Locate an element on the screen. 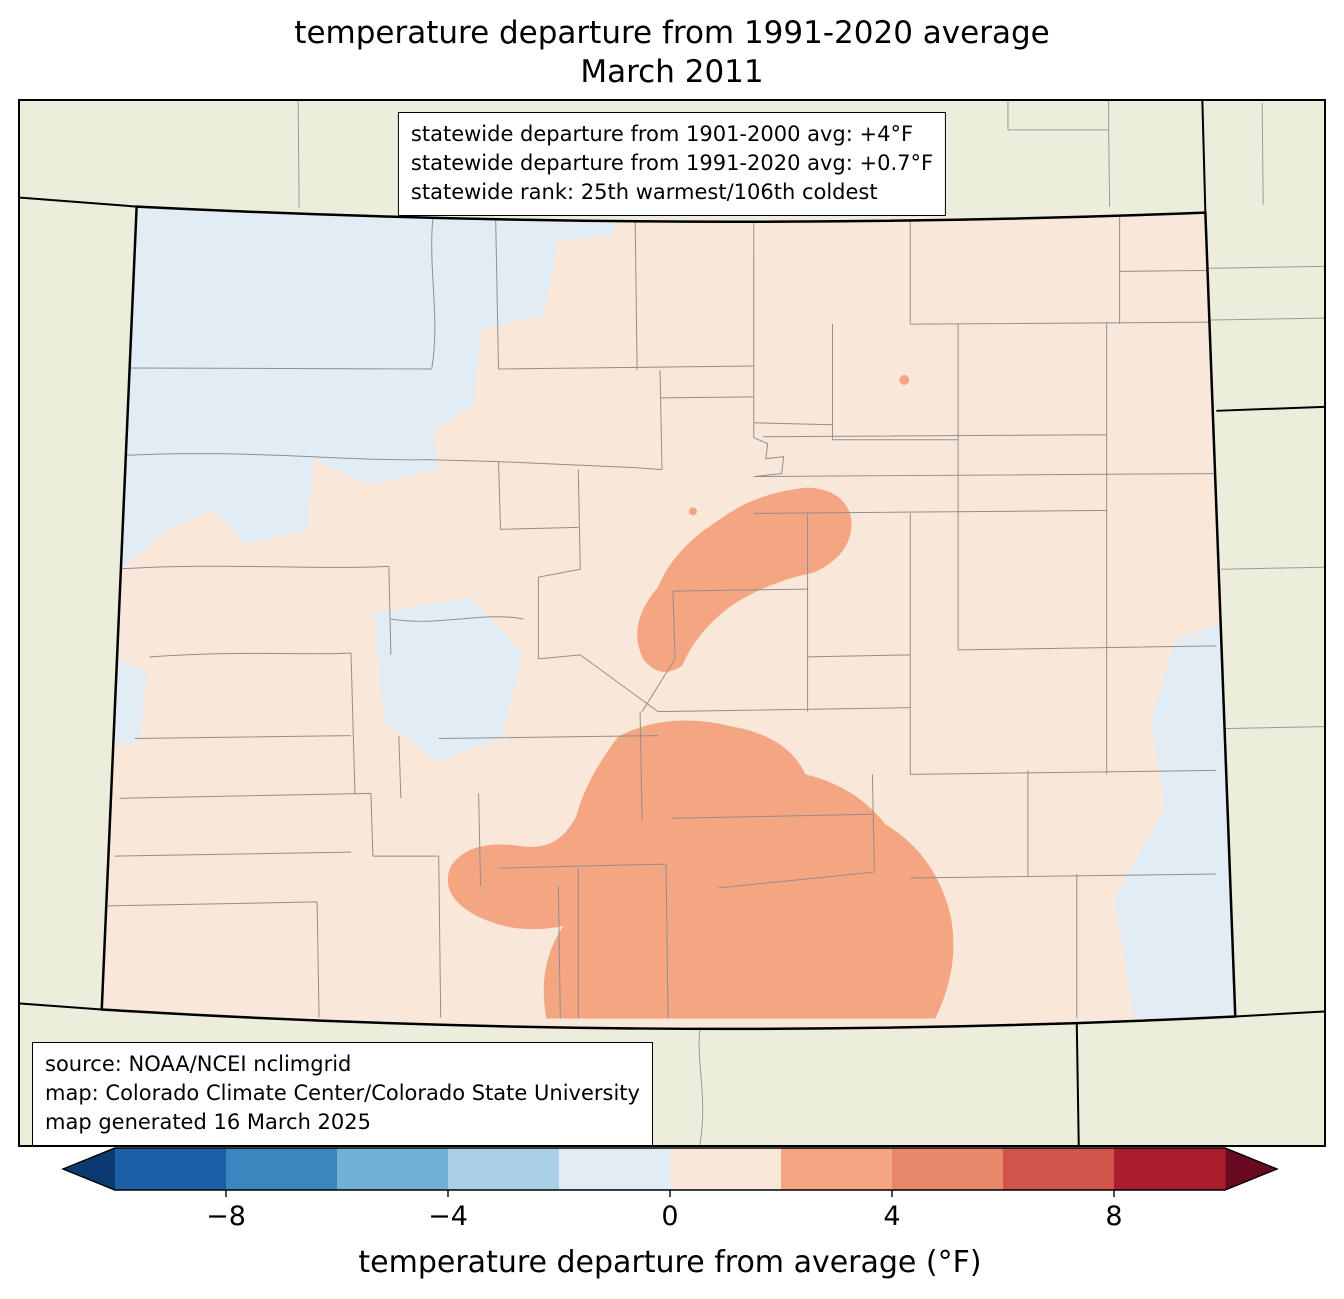  colorbar-under-arrow is located at coordinates (89, 1169).